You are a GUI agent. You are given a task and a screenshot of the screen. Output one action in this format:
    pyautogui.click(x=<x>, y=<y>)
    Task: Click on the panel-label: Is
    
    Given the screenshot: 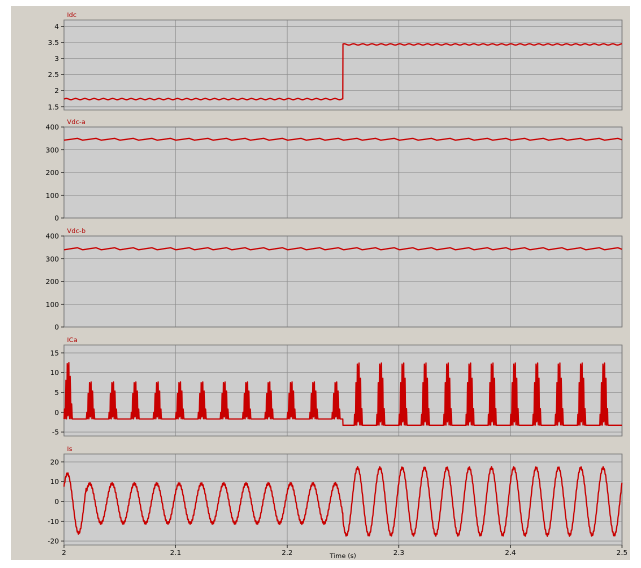 What is the action you would take?
    pyautogui.click(x=70, y=449)
    